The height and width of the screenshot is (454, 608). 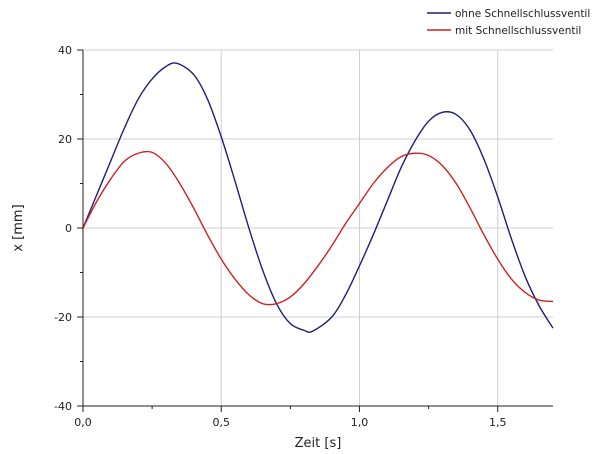 I want to click on x-axis-title: Zeit [s], so click(x=318, y=443).